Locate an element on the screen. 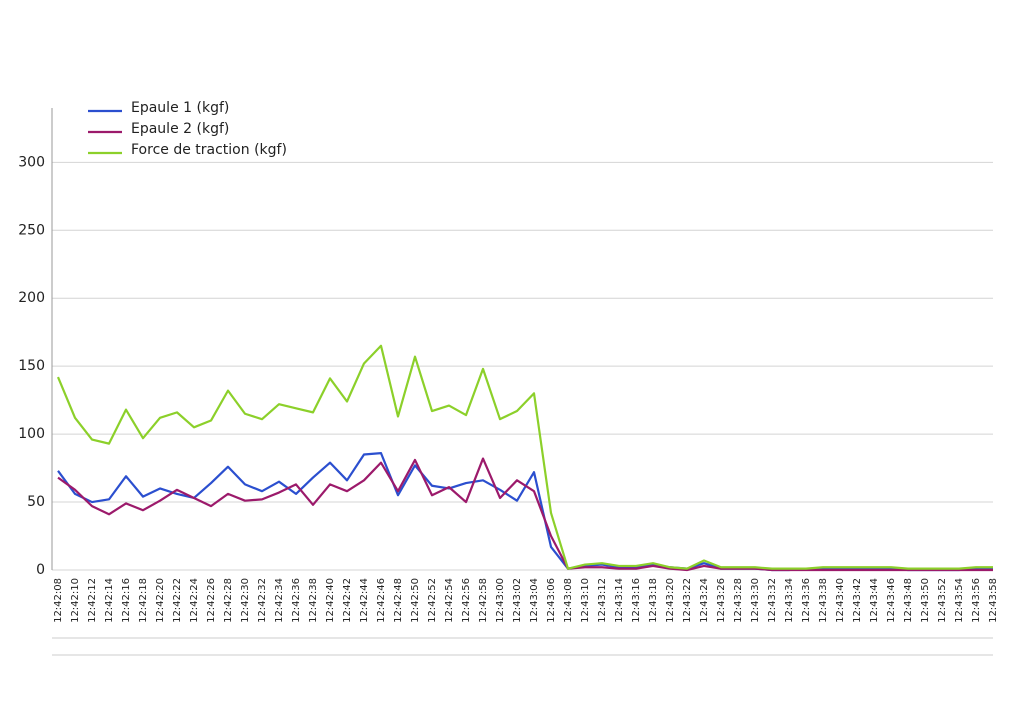 This screenshot has width=1024, height=724. x-tick-label: 12:43:08 is located at coordinates (568, 600).